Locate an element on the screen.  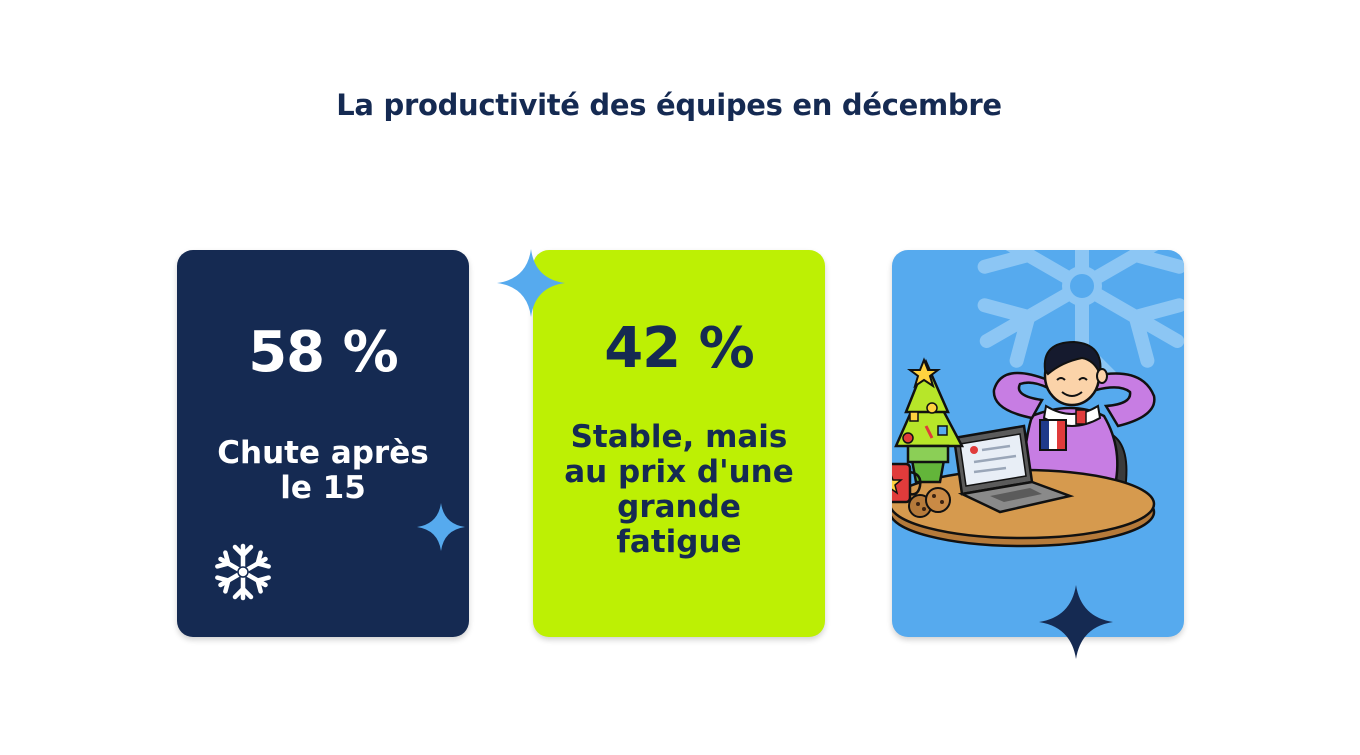
illustration-card is located at coordinates (1038, 443).